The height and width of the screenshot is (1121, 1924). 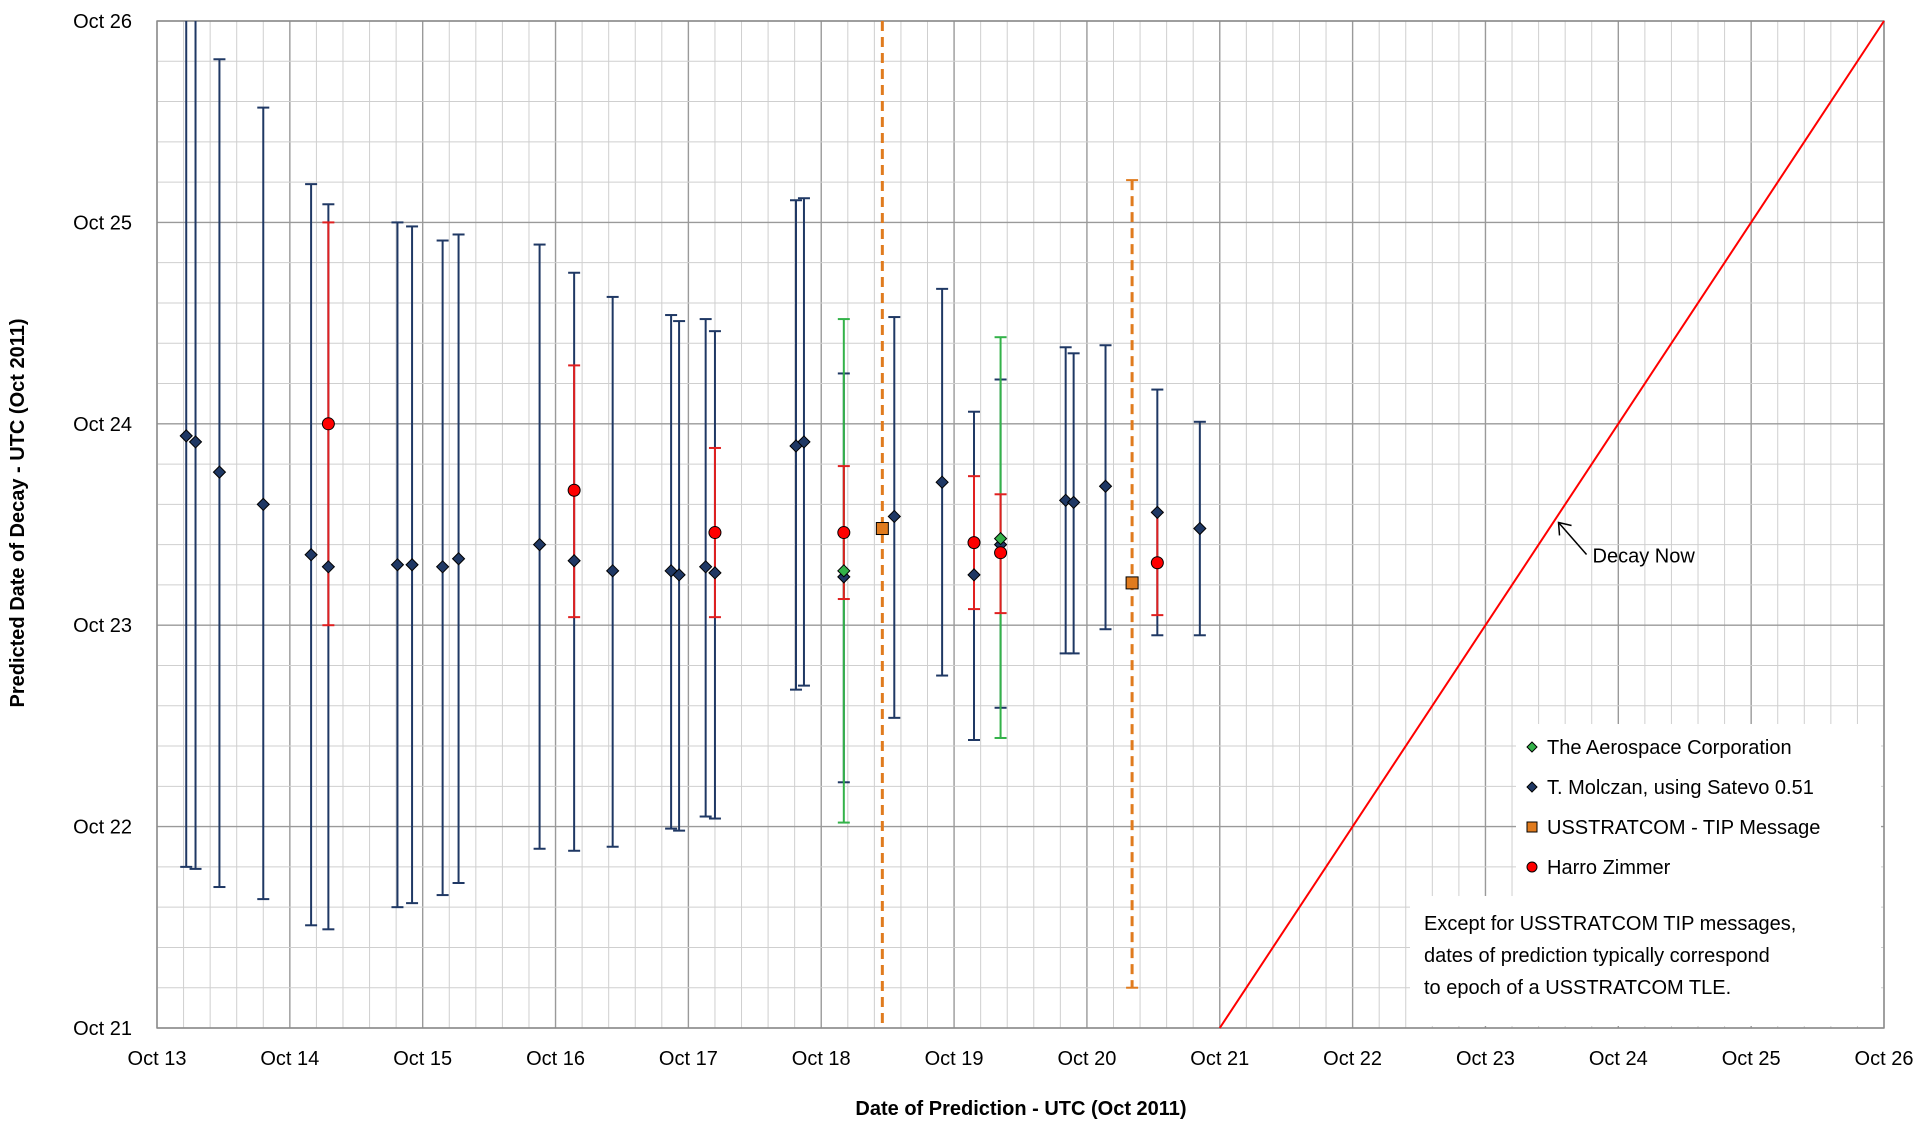 I want to click on decay-now-annotation: Decay Now, so click(x=1626, y=544).